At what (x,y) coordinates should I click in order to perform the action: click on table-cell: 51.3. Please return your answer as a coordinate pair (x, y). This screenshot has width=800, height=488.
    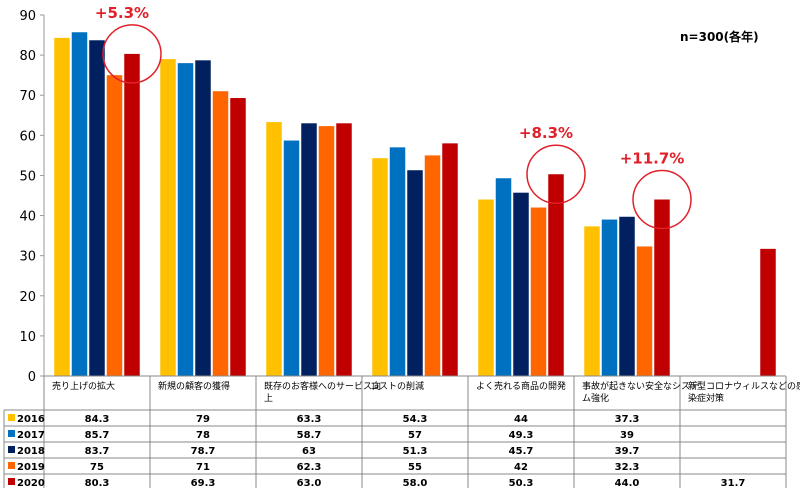
    Looking at the image, I should click on (415, 451).